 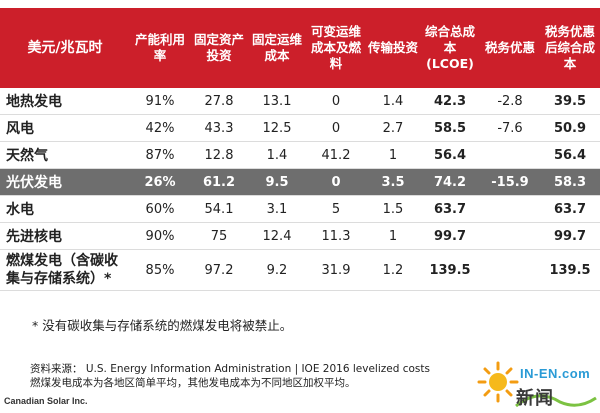 What do you see at coordinates (219, 270) in the screenshot?
I see `cell-value: 97.2` at bounding box center [219, 270].